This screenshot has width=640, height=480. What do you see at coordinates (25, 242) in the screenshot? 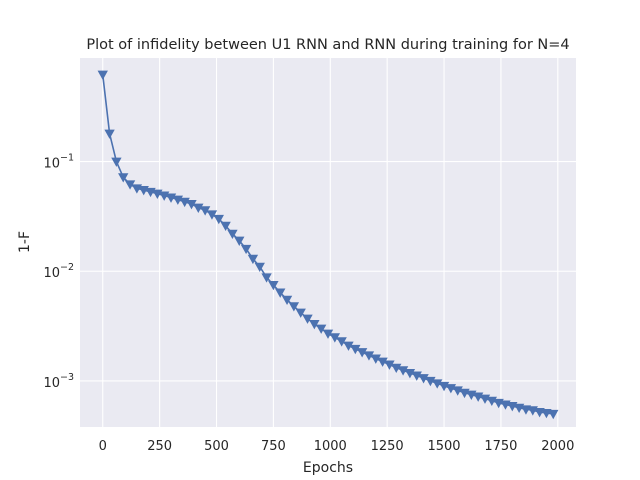
I see `y-axis-label: 1-F` at bounding box center [25, 242].